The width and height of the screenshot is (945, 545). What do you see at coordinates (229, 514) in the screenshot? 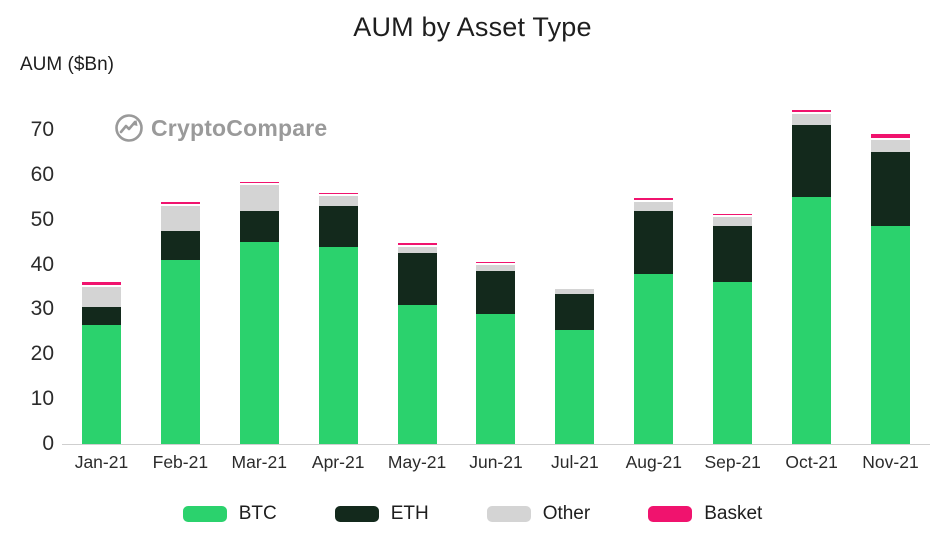
I see `legend-item-btc: BTC` at bounding box center [229, 514].